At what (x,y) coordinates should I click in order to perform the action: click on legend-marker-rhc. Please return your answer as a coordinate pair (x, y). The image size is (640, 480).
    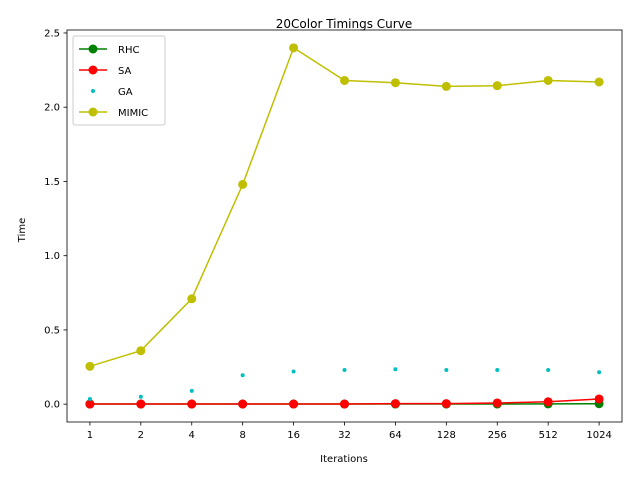
    Looking at the image, I should click on (93, 49).